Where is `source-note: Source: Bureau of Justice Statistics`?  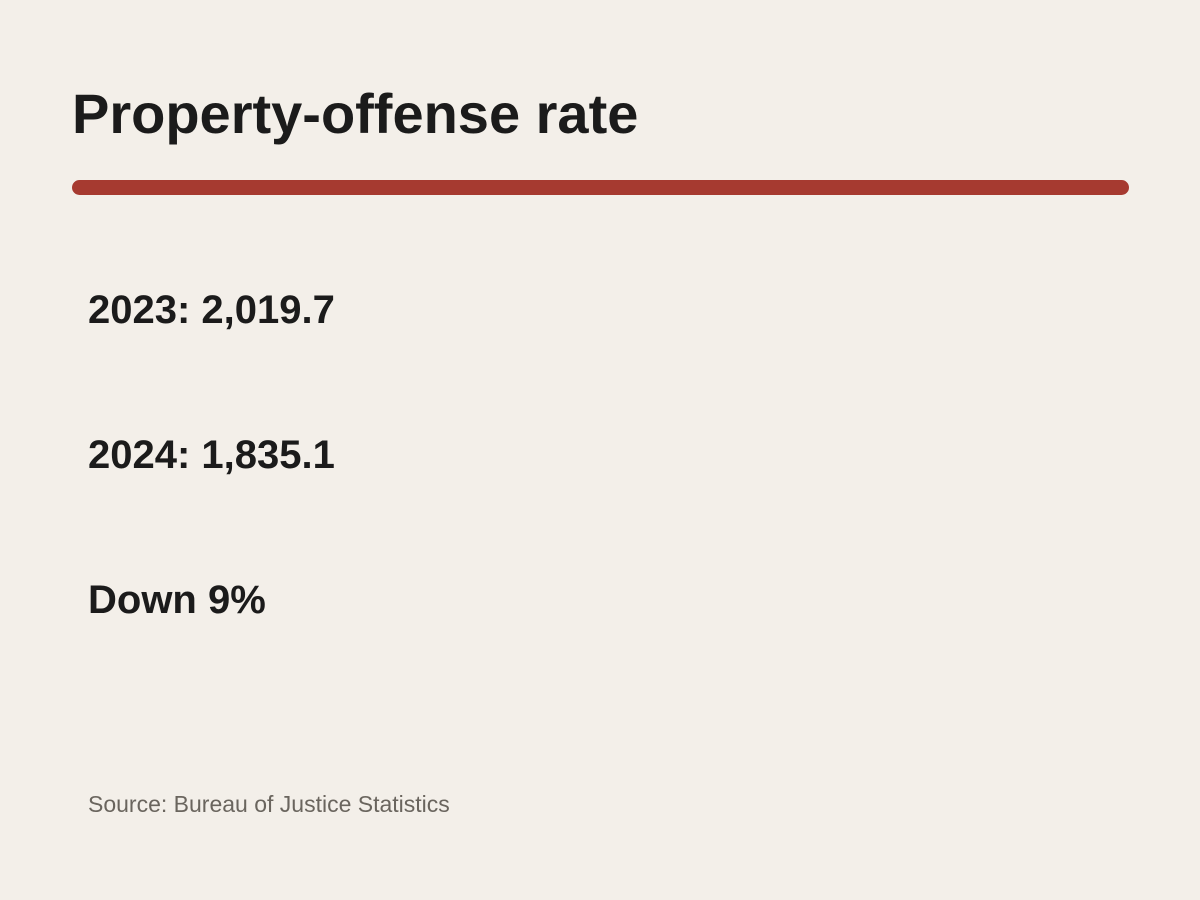
source-note: Source: Bureau of Justice Statistics is located at coordinates (269, 804).